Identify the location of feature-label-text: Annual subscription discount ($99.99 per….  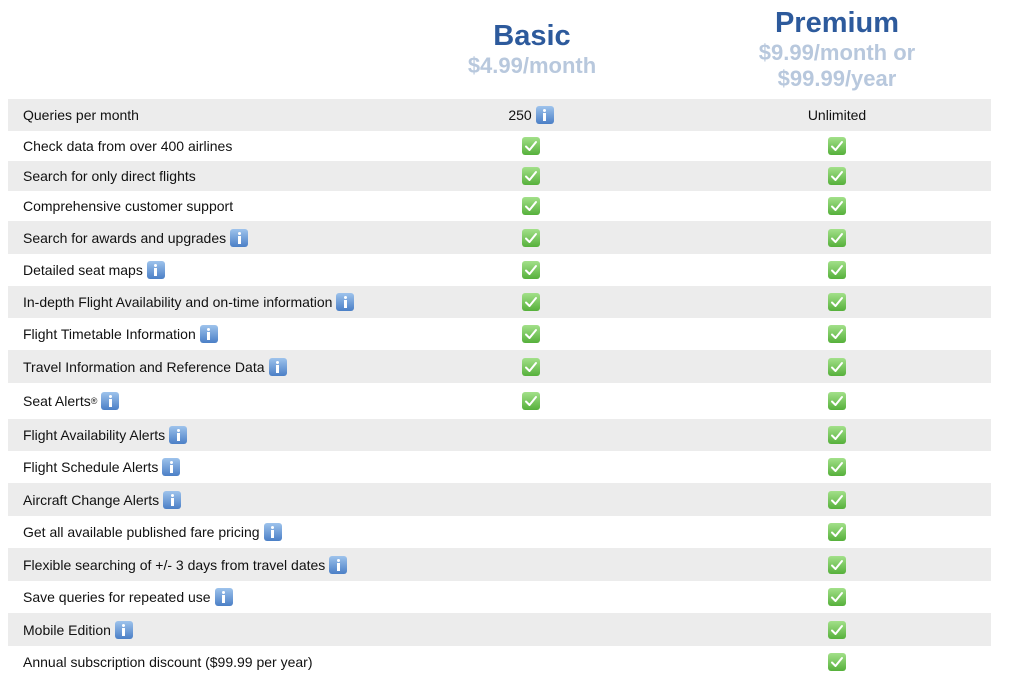
(168, 661).